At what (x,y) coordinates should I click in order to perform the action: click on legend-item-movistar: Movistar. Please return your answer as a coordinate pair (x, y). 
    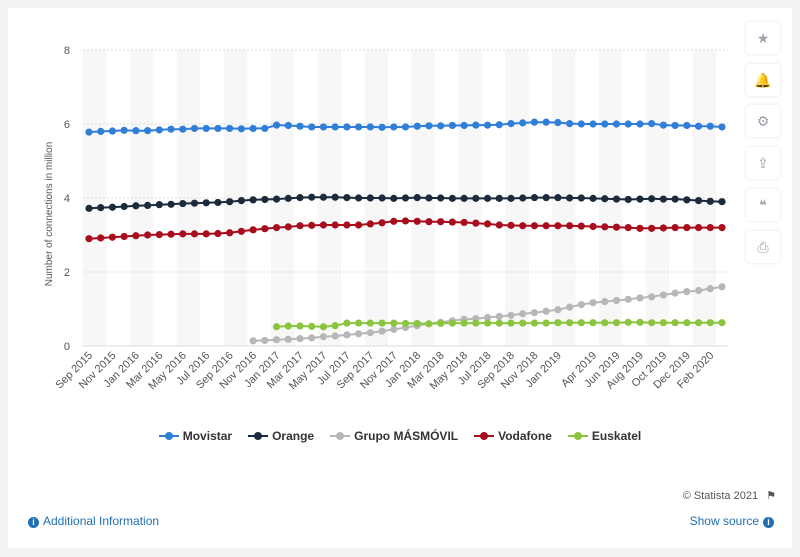
    Looking at the image, I should click on (195, 436).